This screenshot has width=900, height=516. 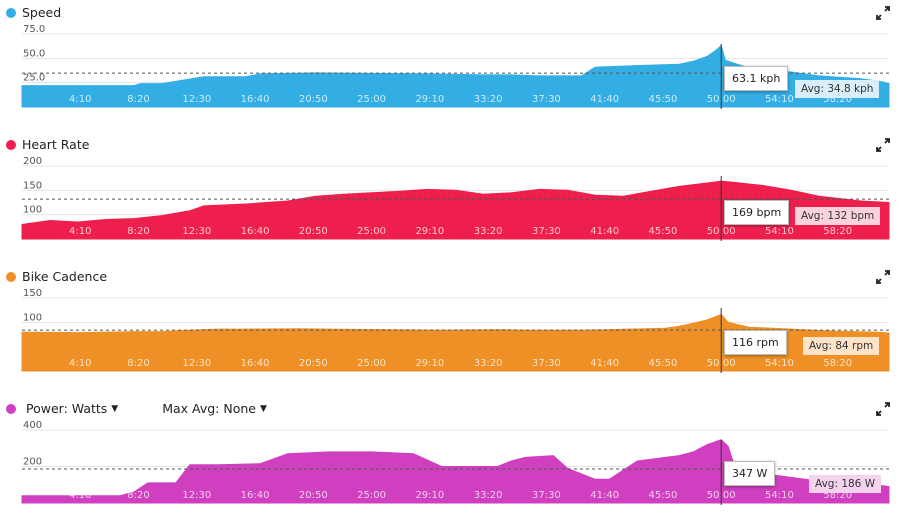 What do you see at coordinates (56, 144) in the screenshot?
I see `heart-rate-title: Heart Rate` at bounding box center [56, 144].